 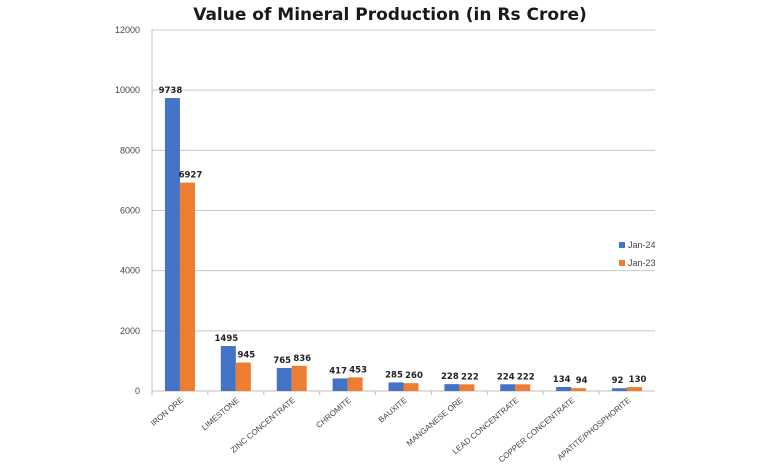 What do you see at coordinates (642, 263) in the screenshot?
I see `legend-label: Jan-23` at bounding box center [642, 263].